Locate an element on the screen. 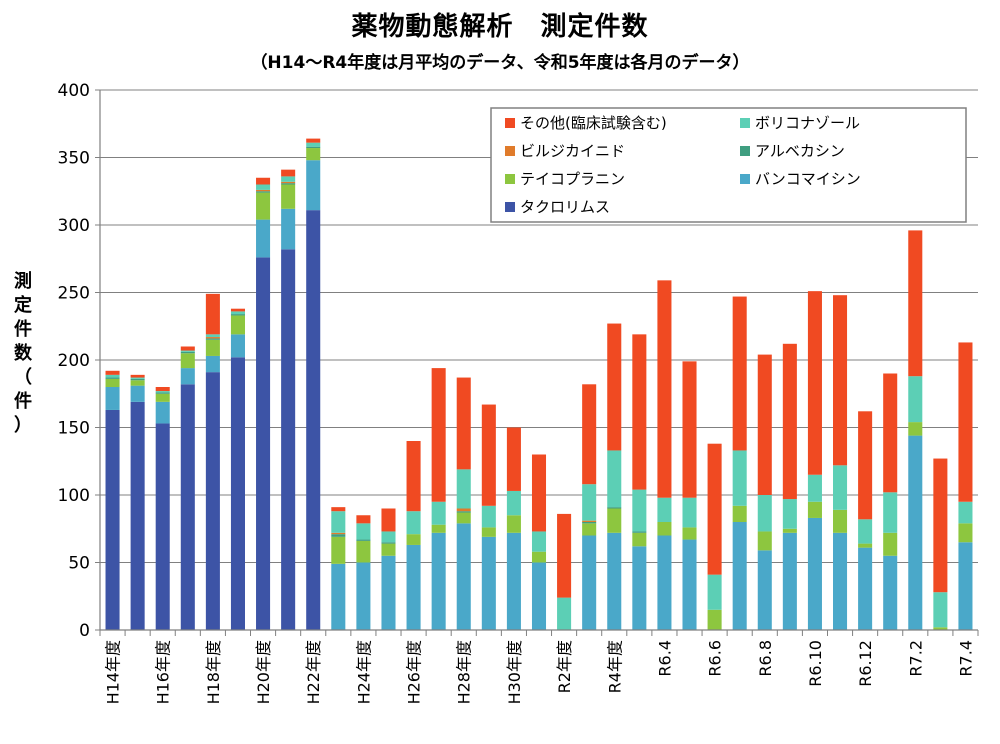 The height and width of the screenshot is (744, 1000). y-tick-label: 150 is located at coordinates (74, 429).